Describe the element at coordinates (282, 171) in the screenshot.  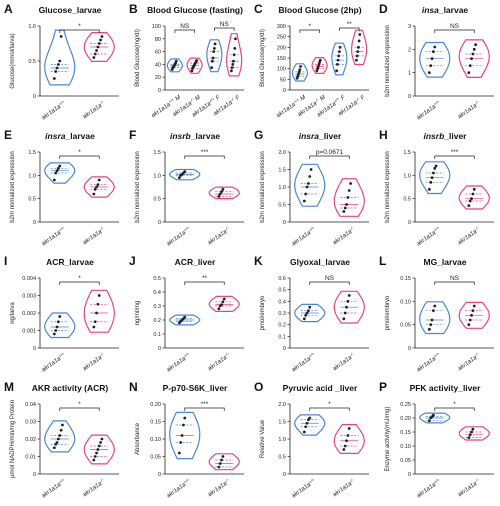
I see `y-tick-label-G: 1.5` at that location.